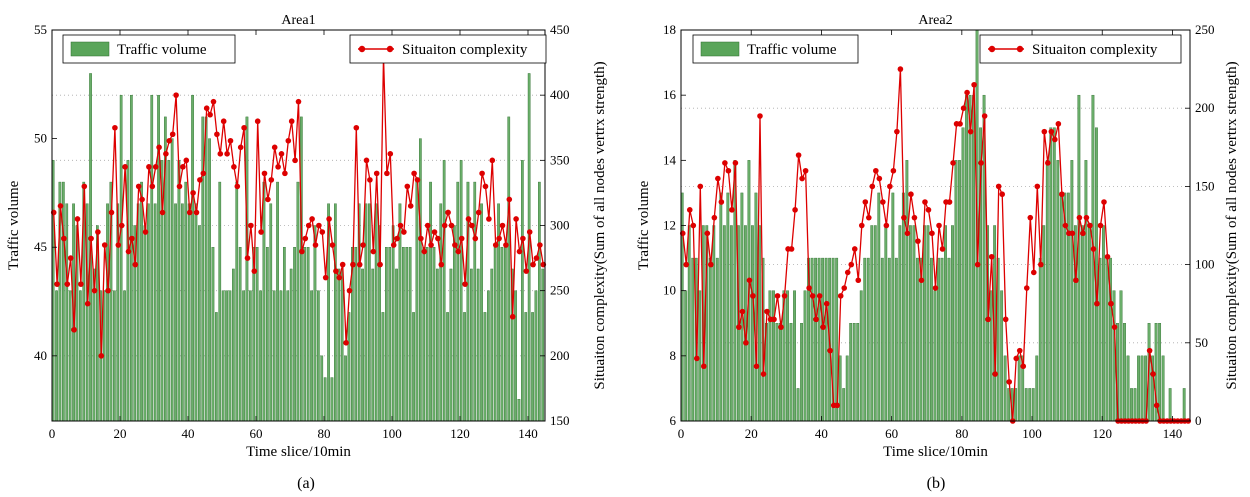 This screenshot has width=1250, height=497. Describe the element at coordinates (669, 290) in the screenshot. I see `y-tick-label: 10` at that location.